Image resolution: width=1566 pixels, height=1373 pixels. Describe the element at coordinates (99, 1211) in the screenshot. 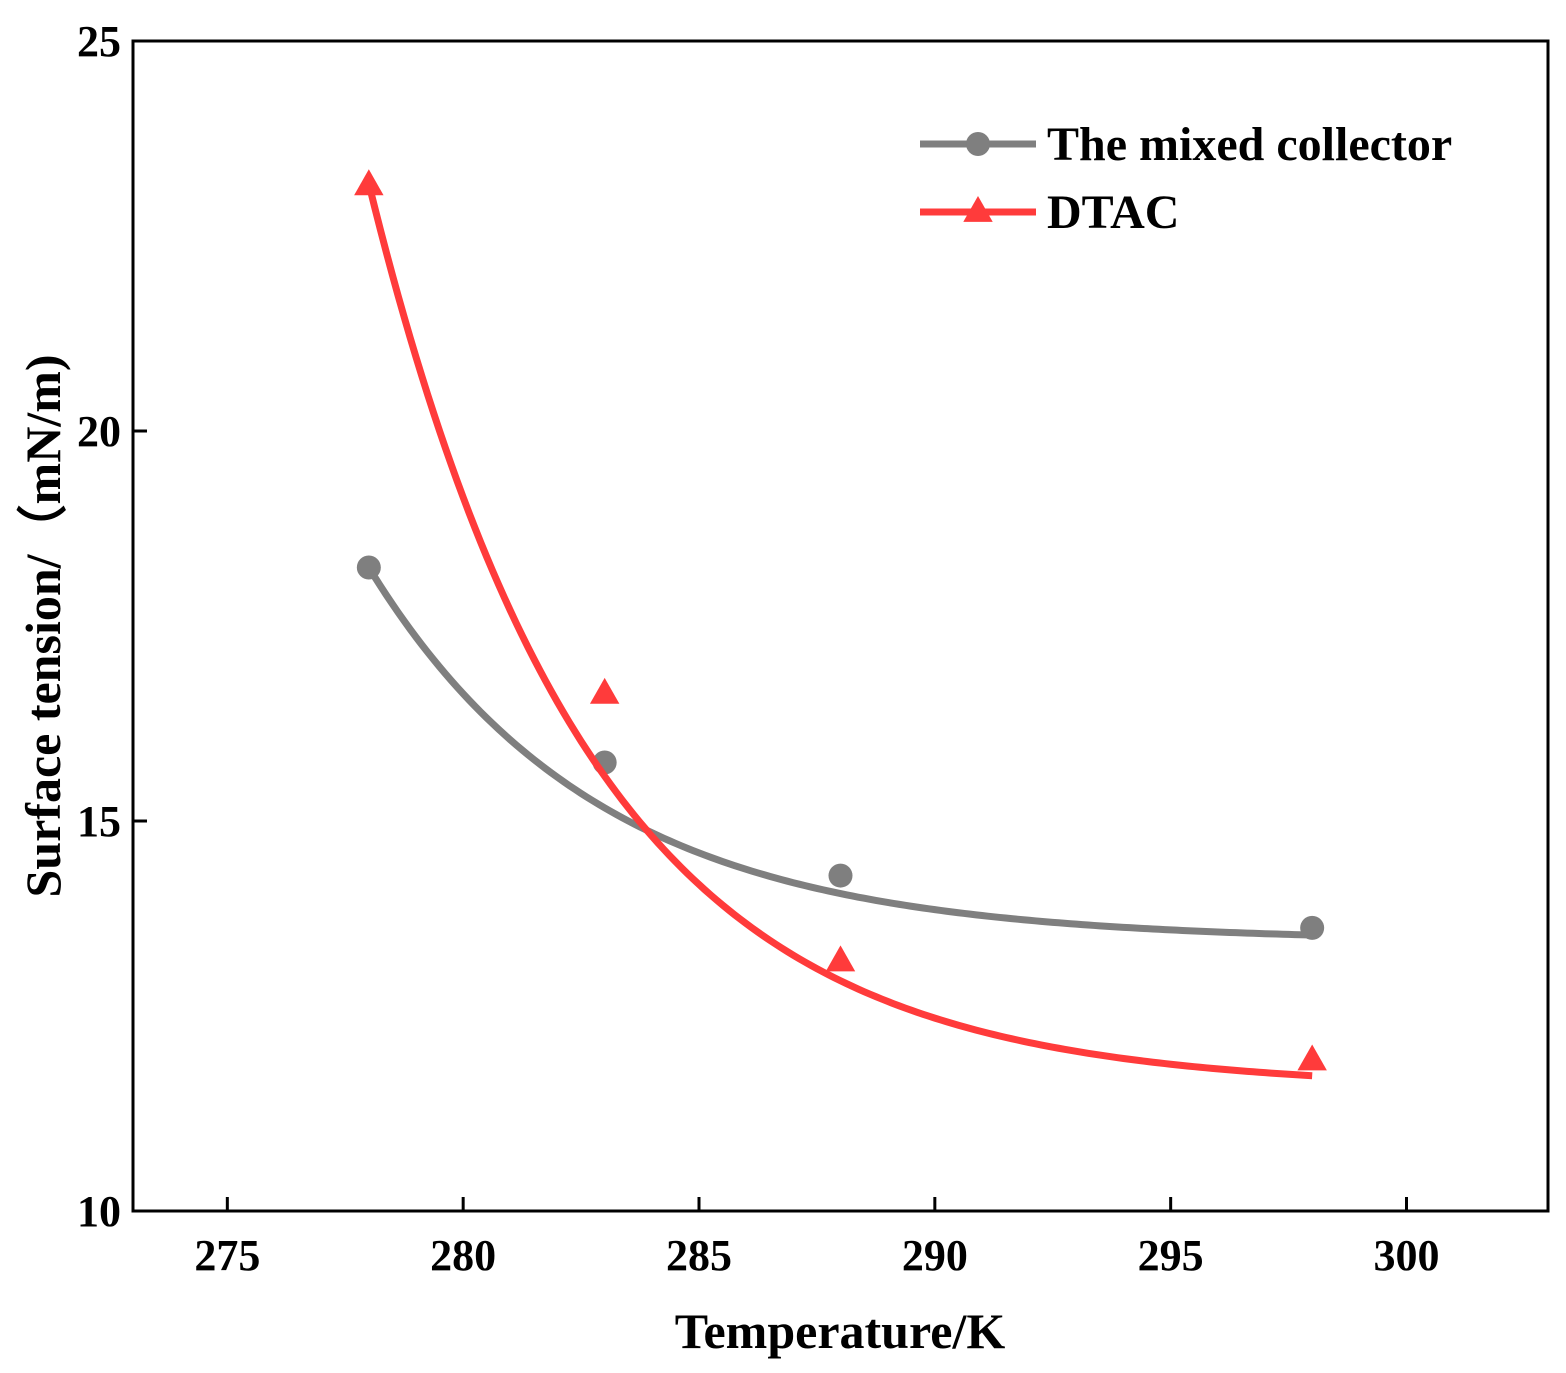

I see `y-tick-label-0: 10` at that location.